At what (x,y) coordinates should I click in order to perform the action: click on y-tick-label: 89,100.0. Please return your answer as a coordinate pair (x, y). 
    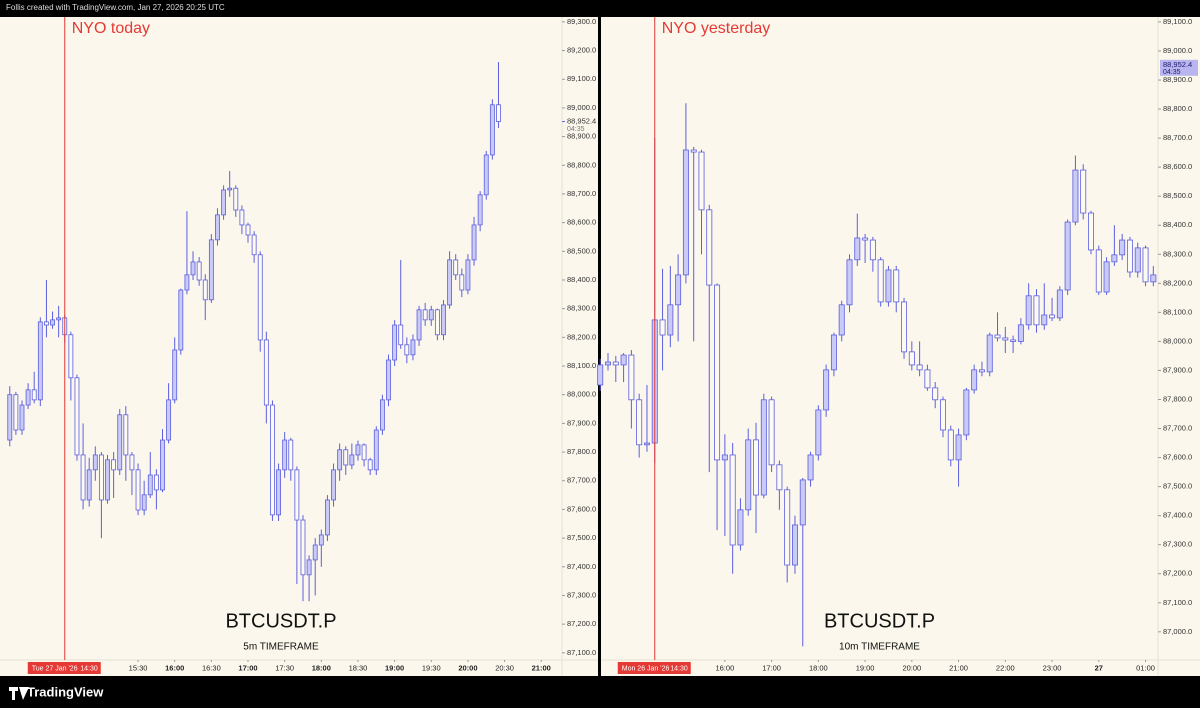
    Looking at the image, I should click on (1177, 21).